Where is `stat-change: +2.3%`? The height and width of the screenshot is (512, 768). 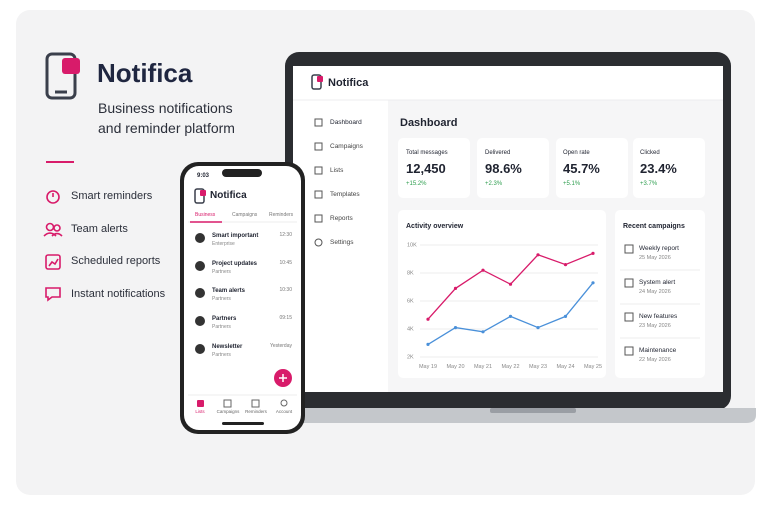 stat-change: +2.3% is located at coordinates (494, 184).